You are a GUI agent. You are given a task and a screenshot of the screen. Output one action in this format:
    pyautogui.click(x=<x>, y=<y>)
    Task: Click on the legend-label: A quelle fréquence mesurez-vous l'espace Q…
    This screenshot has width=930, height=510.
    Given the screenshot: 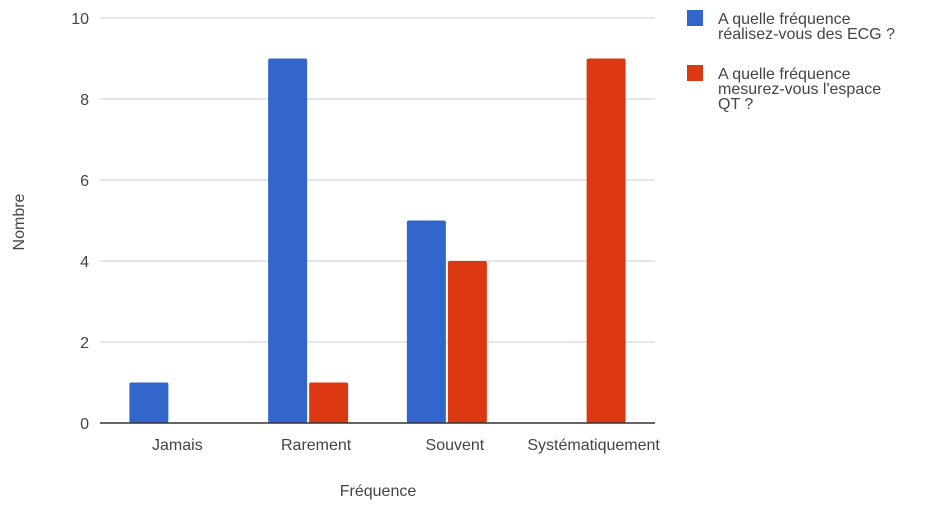 What is the action you would take?
    pyautogui.click(x=799, y=89)
    